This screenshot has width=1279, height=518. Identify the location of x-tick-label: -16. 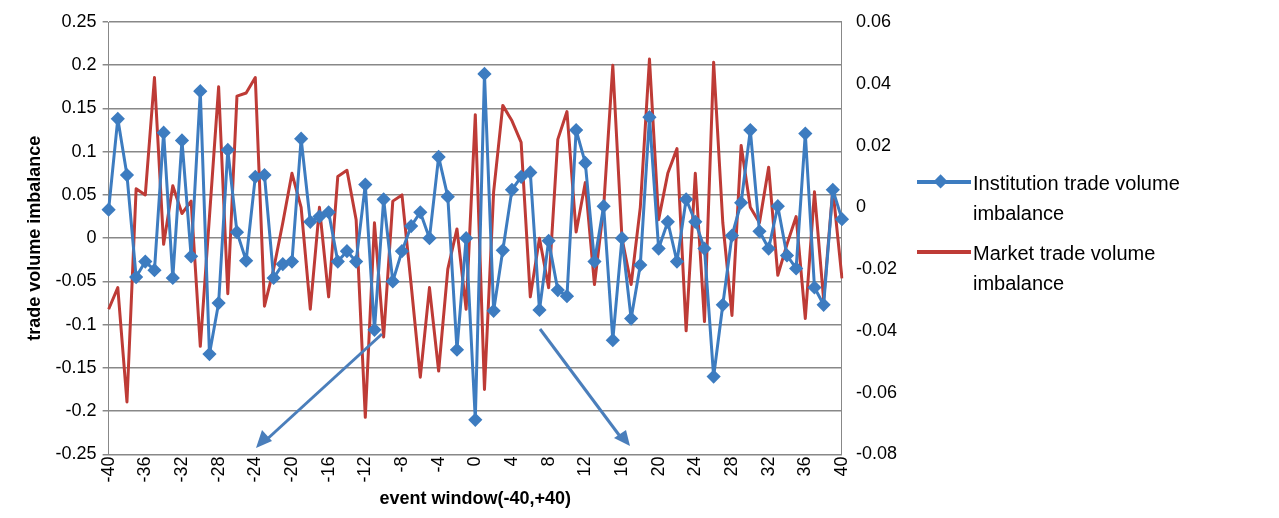
(327, 469).